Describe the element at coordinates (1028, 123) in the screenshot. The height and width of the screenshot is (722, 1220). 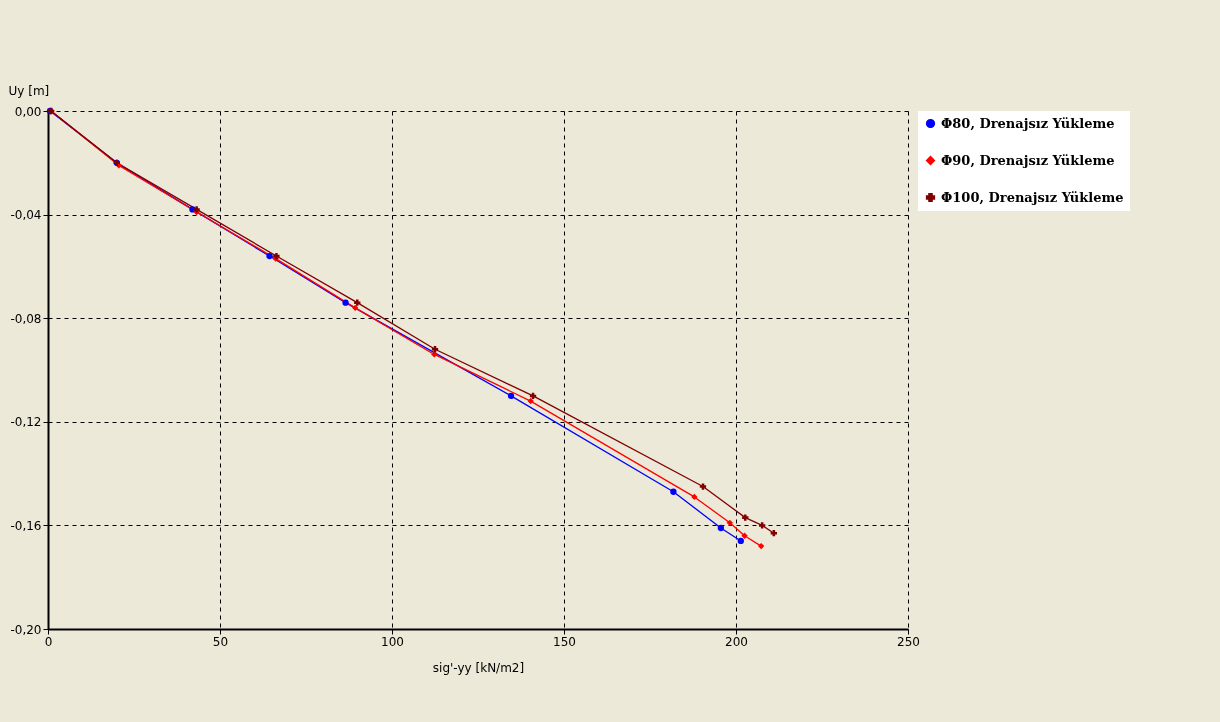
I see `legend-label: Φ80, Drenajsız Yükleme` at that location.